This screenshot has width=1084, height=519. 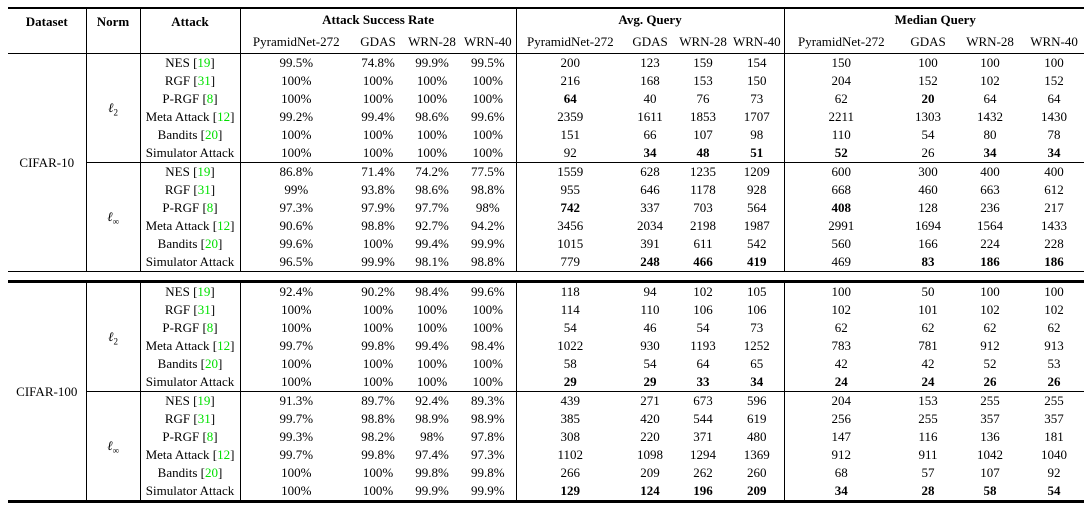 What do you see at coordinates (204, 309) in the screenshot?
I see `citation-number: 31` at bounding box center [204, 309].